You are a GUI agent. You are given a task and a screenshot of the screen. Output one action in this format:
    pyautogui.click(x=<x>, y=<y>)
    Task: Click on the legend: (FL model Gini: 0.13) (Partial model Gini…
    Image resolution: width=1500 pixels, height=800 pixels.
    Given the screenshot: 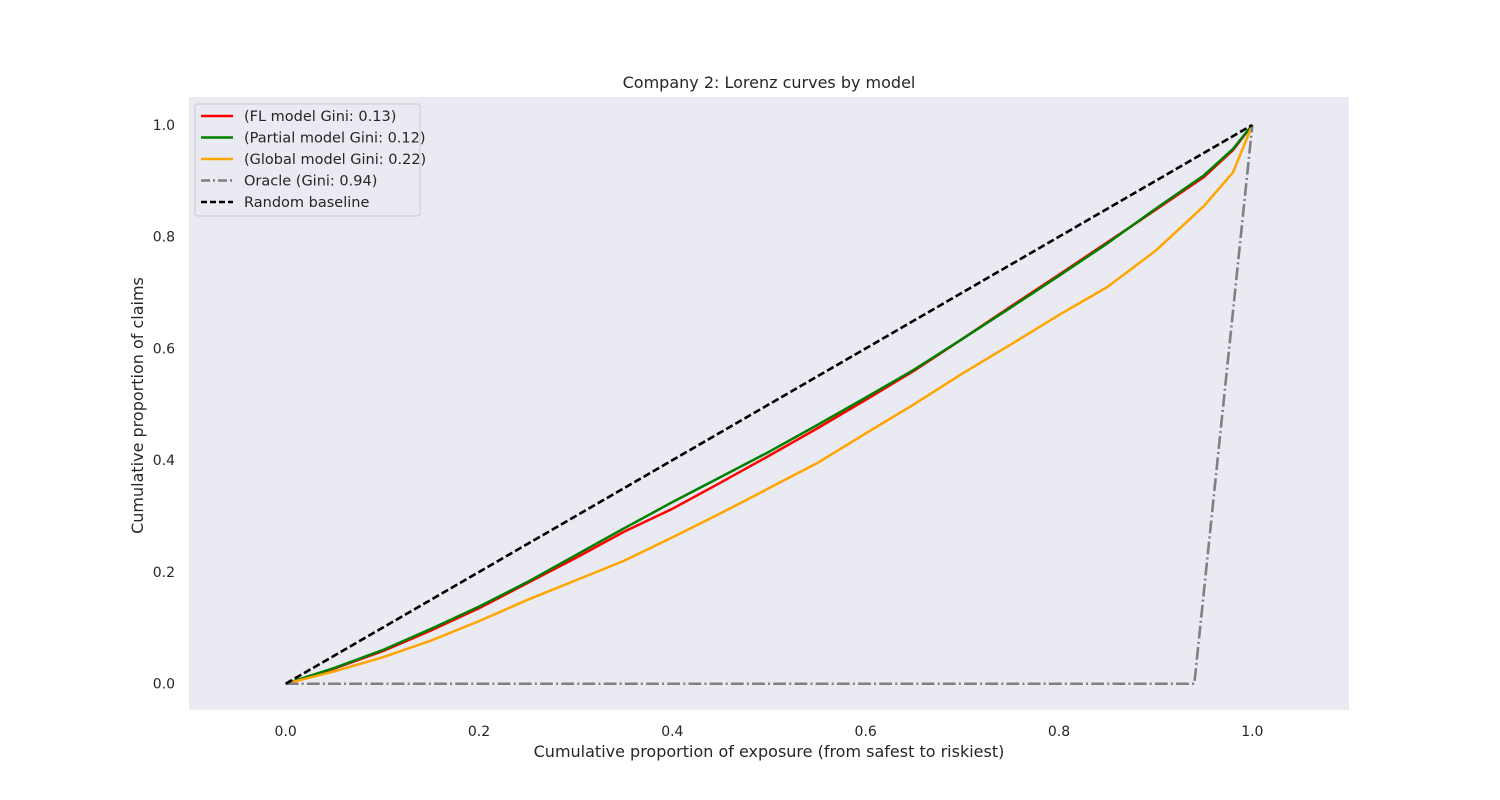 What is the action you would take?
    pyautogui.click(x=310, y=160)
    